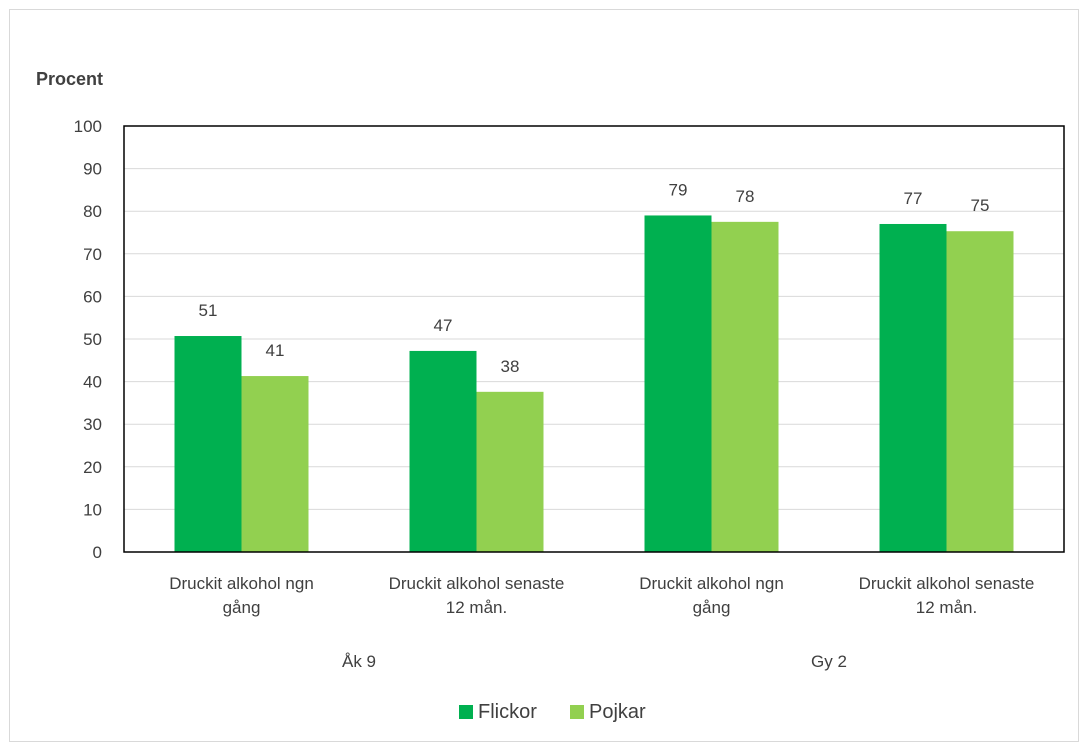  Describe the element at coordinates (208, 310) in the screenshot. I see `data-label: 51` at that location.